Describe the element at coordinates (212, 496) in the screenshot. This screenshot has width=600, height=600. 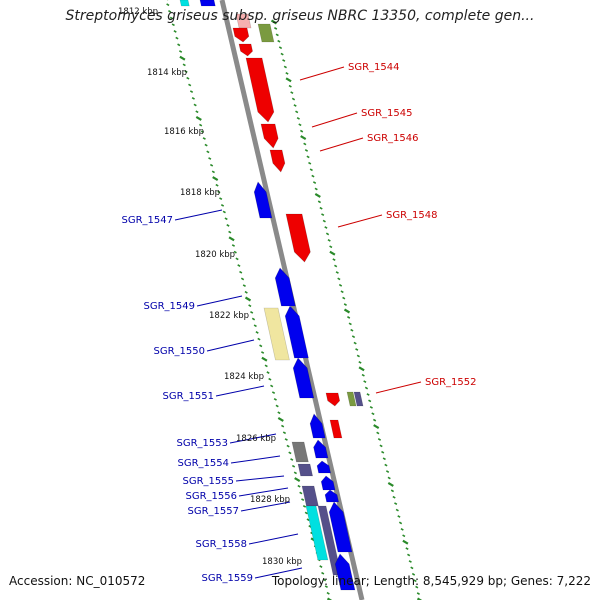
I see `gene-label-reverse: SGR_1556` at that location.